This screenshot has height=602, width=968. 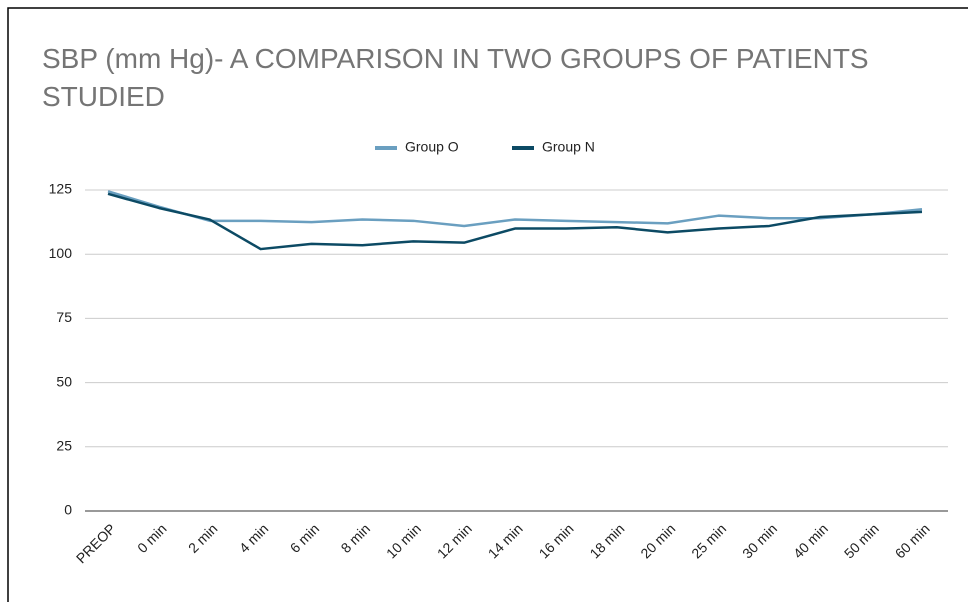 What do you see at coordinates (403, 540) in the screenshot?
I see `x-tick-label: 10 min` at bounding box center [403, 540].